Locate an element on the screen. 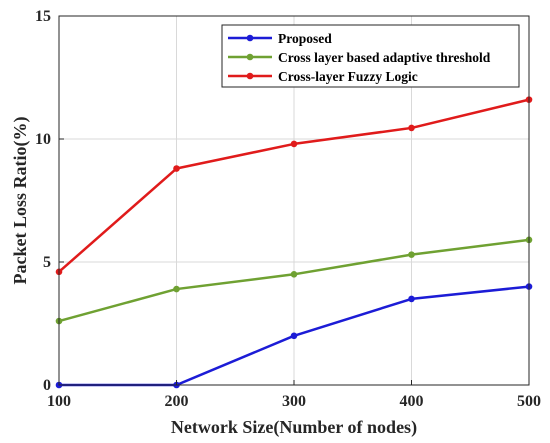 The width and height of the screenshot is (550, 443). x-tick-label: 100 is located at coordinates (59, 401).